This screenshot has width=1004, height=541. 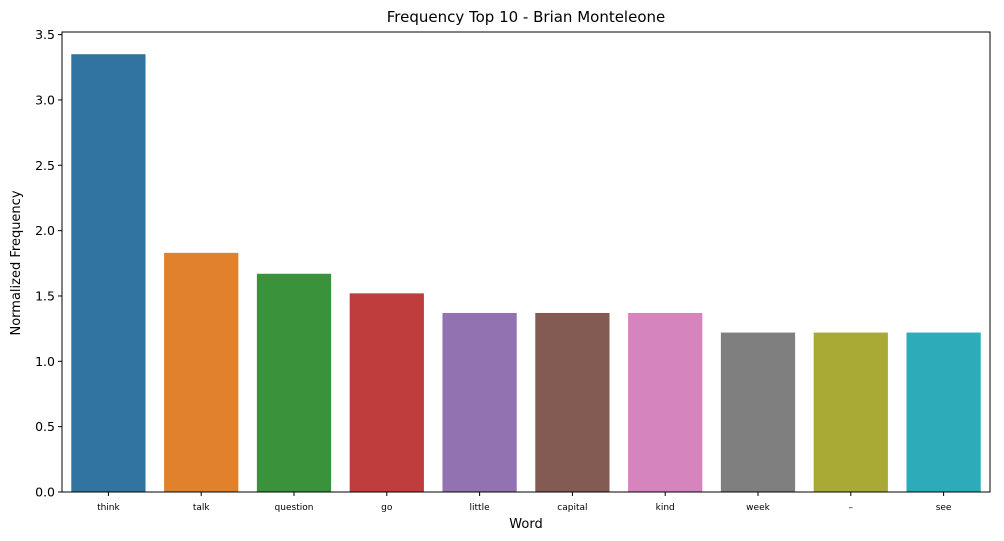 What do you see at coordinates (45, 165) in the screenshot?
I see `y-tick-label: 2.5` at bounding box center [45, 165].